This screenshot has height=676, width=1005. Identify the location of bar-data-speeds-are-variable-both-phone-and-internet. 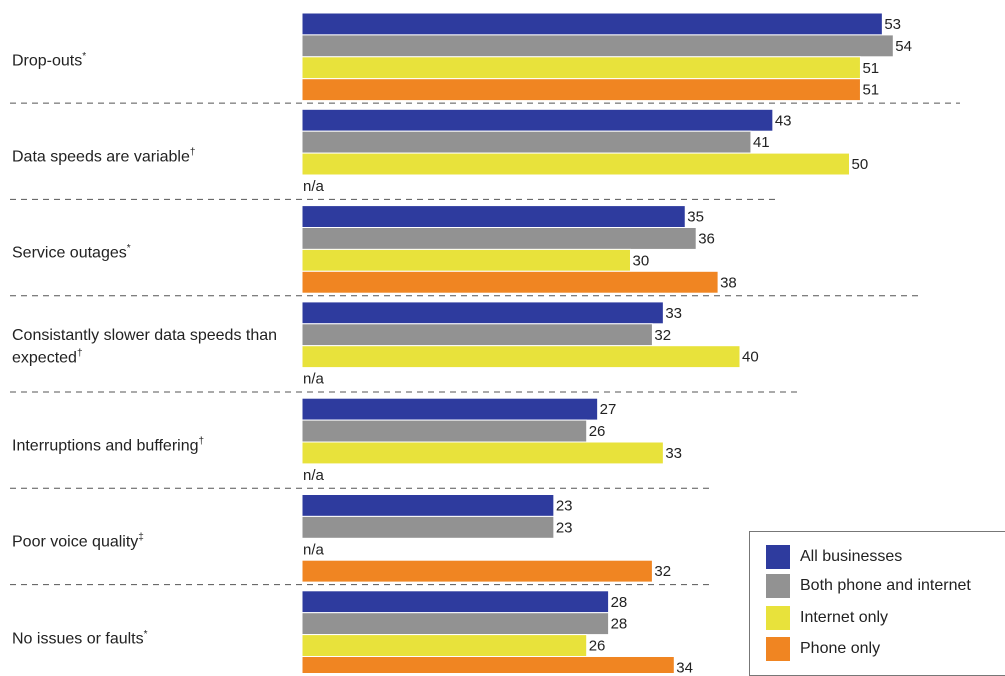
(526, 142).